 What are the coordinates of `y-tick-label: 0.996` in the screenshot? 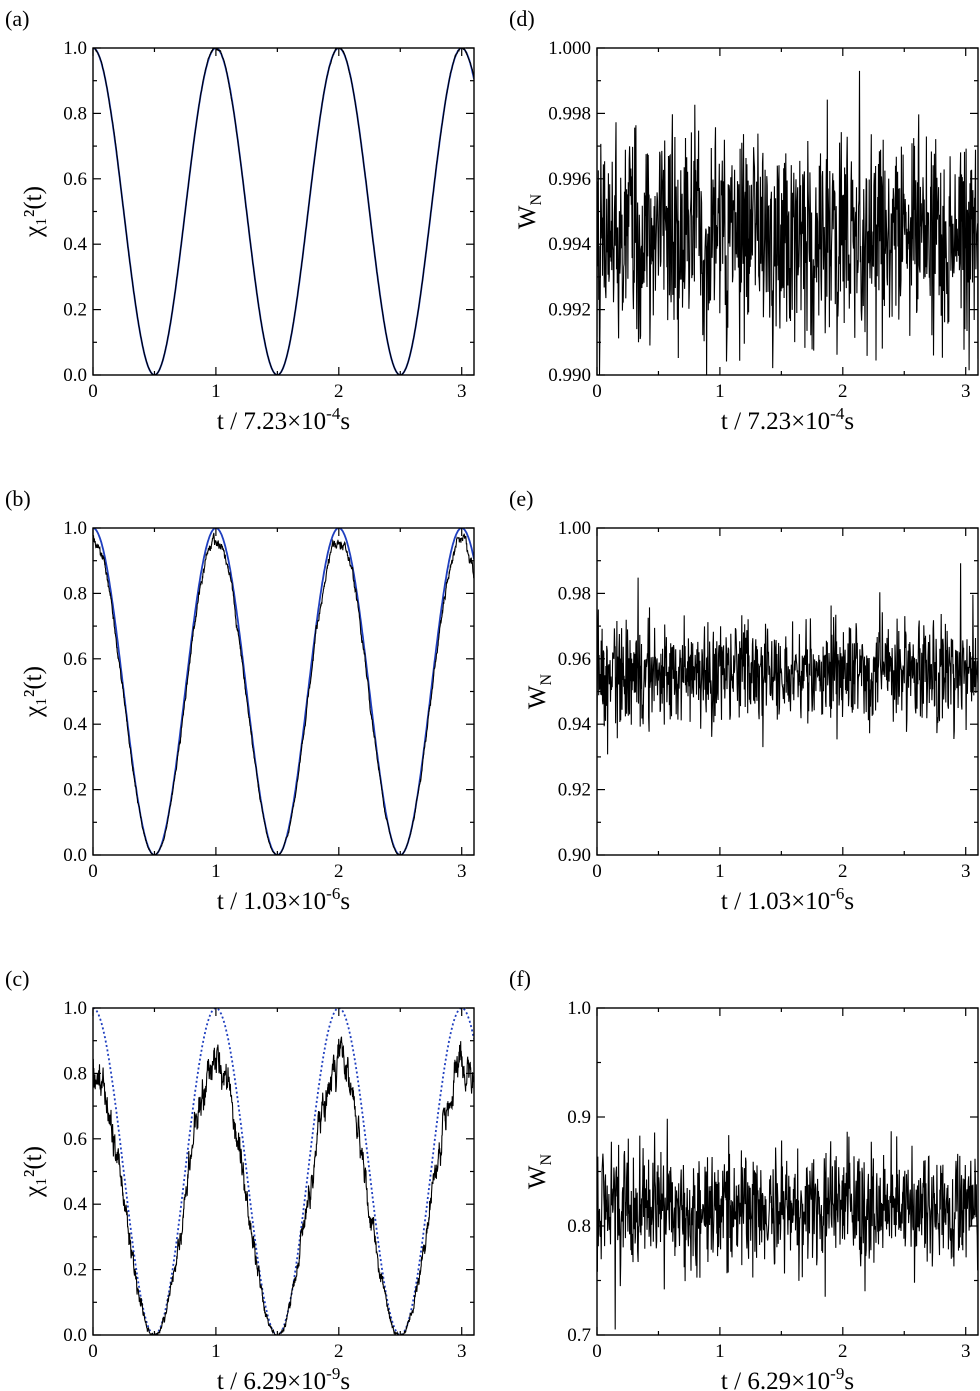 It's located at (569, 179).